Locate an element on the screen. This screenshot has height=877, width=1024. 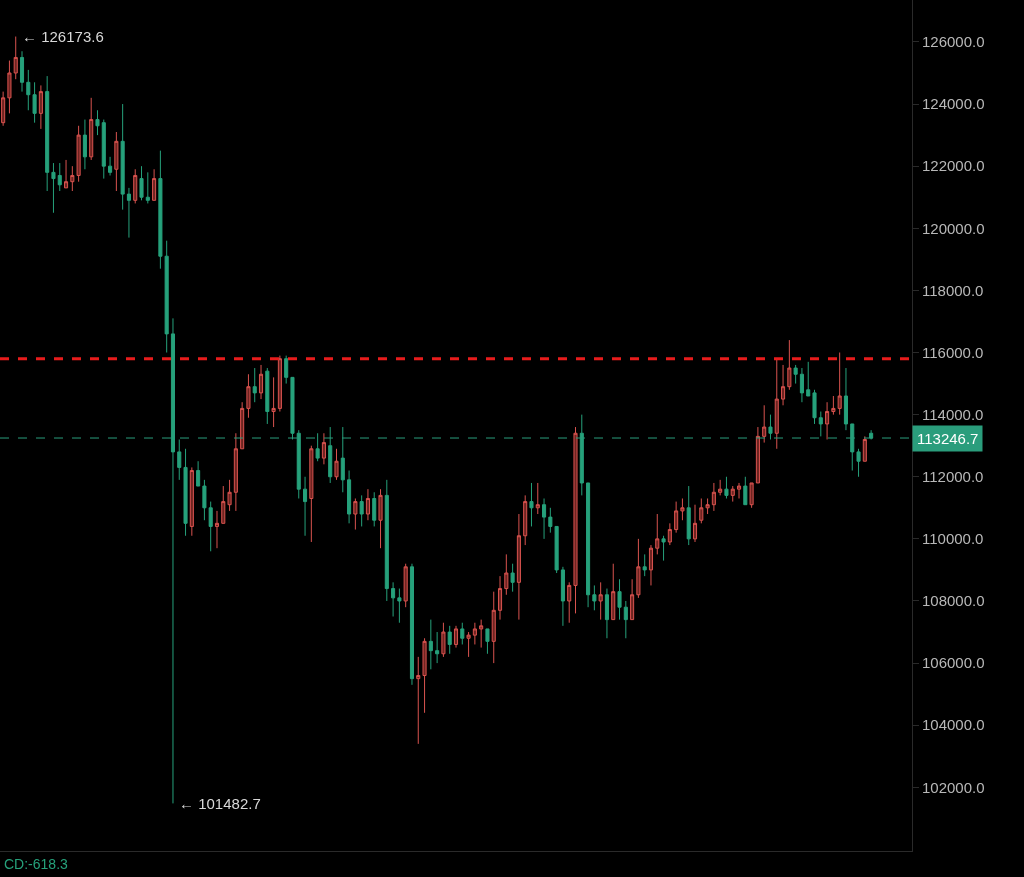
annotation: ← 101482.7 is located at coordinates (220, 803).